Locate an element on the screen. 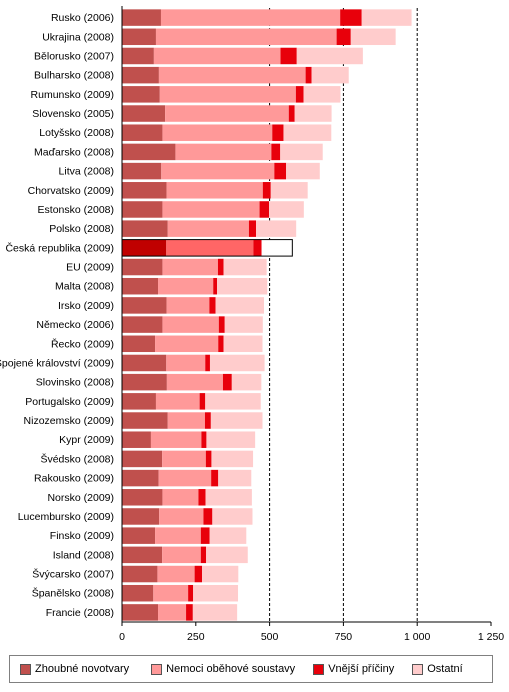  bar-segment-madarsko-2008-s3 is located at coordinates (301, 152).